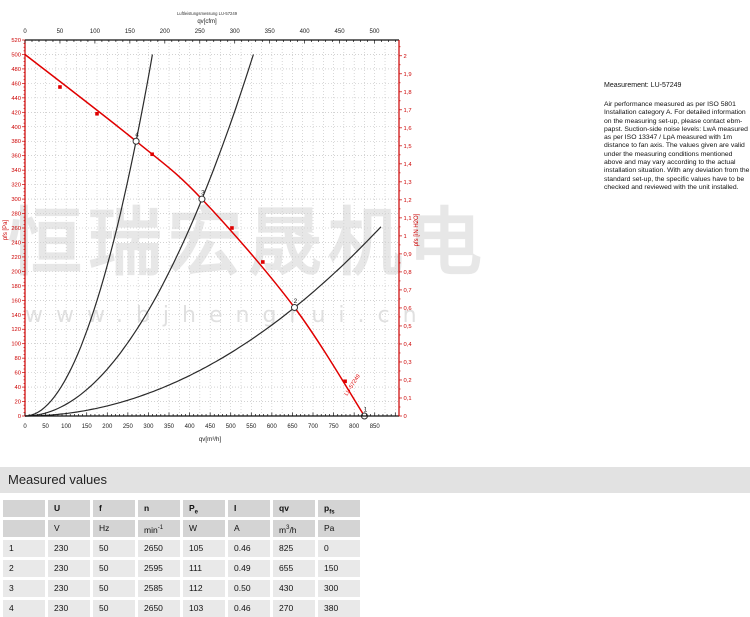 This screenshot has width=750, height=617. Describe the element at coordinates (408, 129) in the screenshot. I see `axis-right-tick-label: 1,6` at that location.